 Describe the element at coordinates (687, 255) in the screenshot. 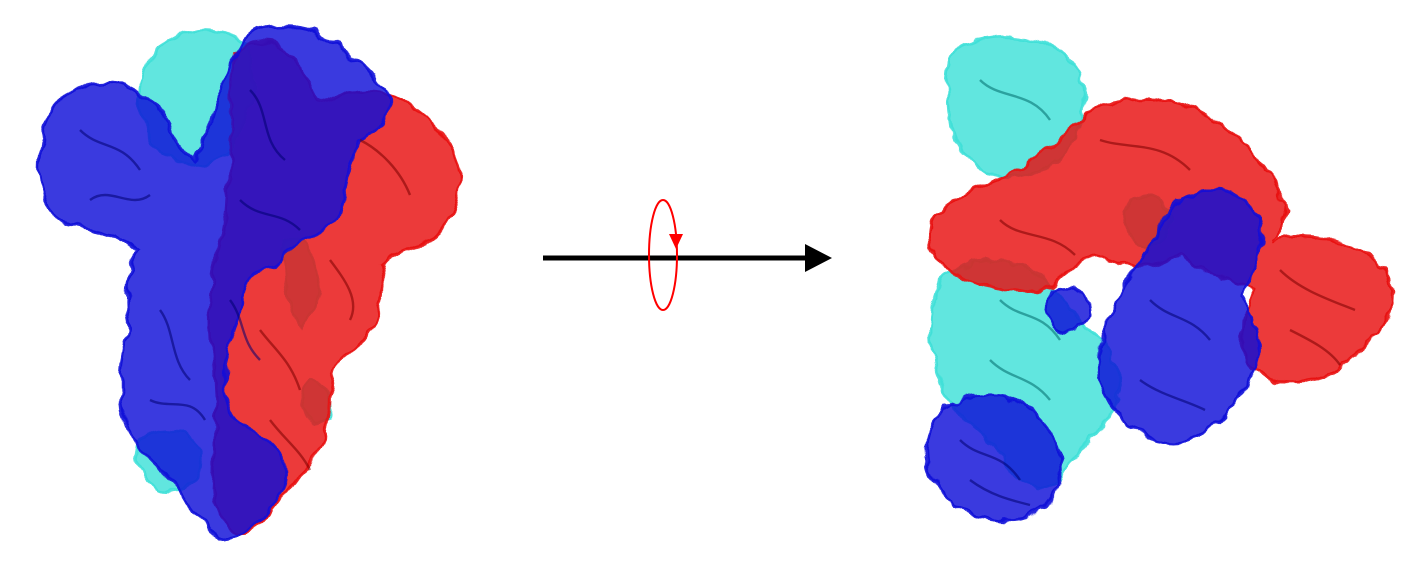

I see `rotation-transition` at that location.